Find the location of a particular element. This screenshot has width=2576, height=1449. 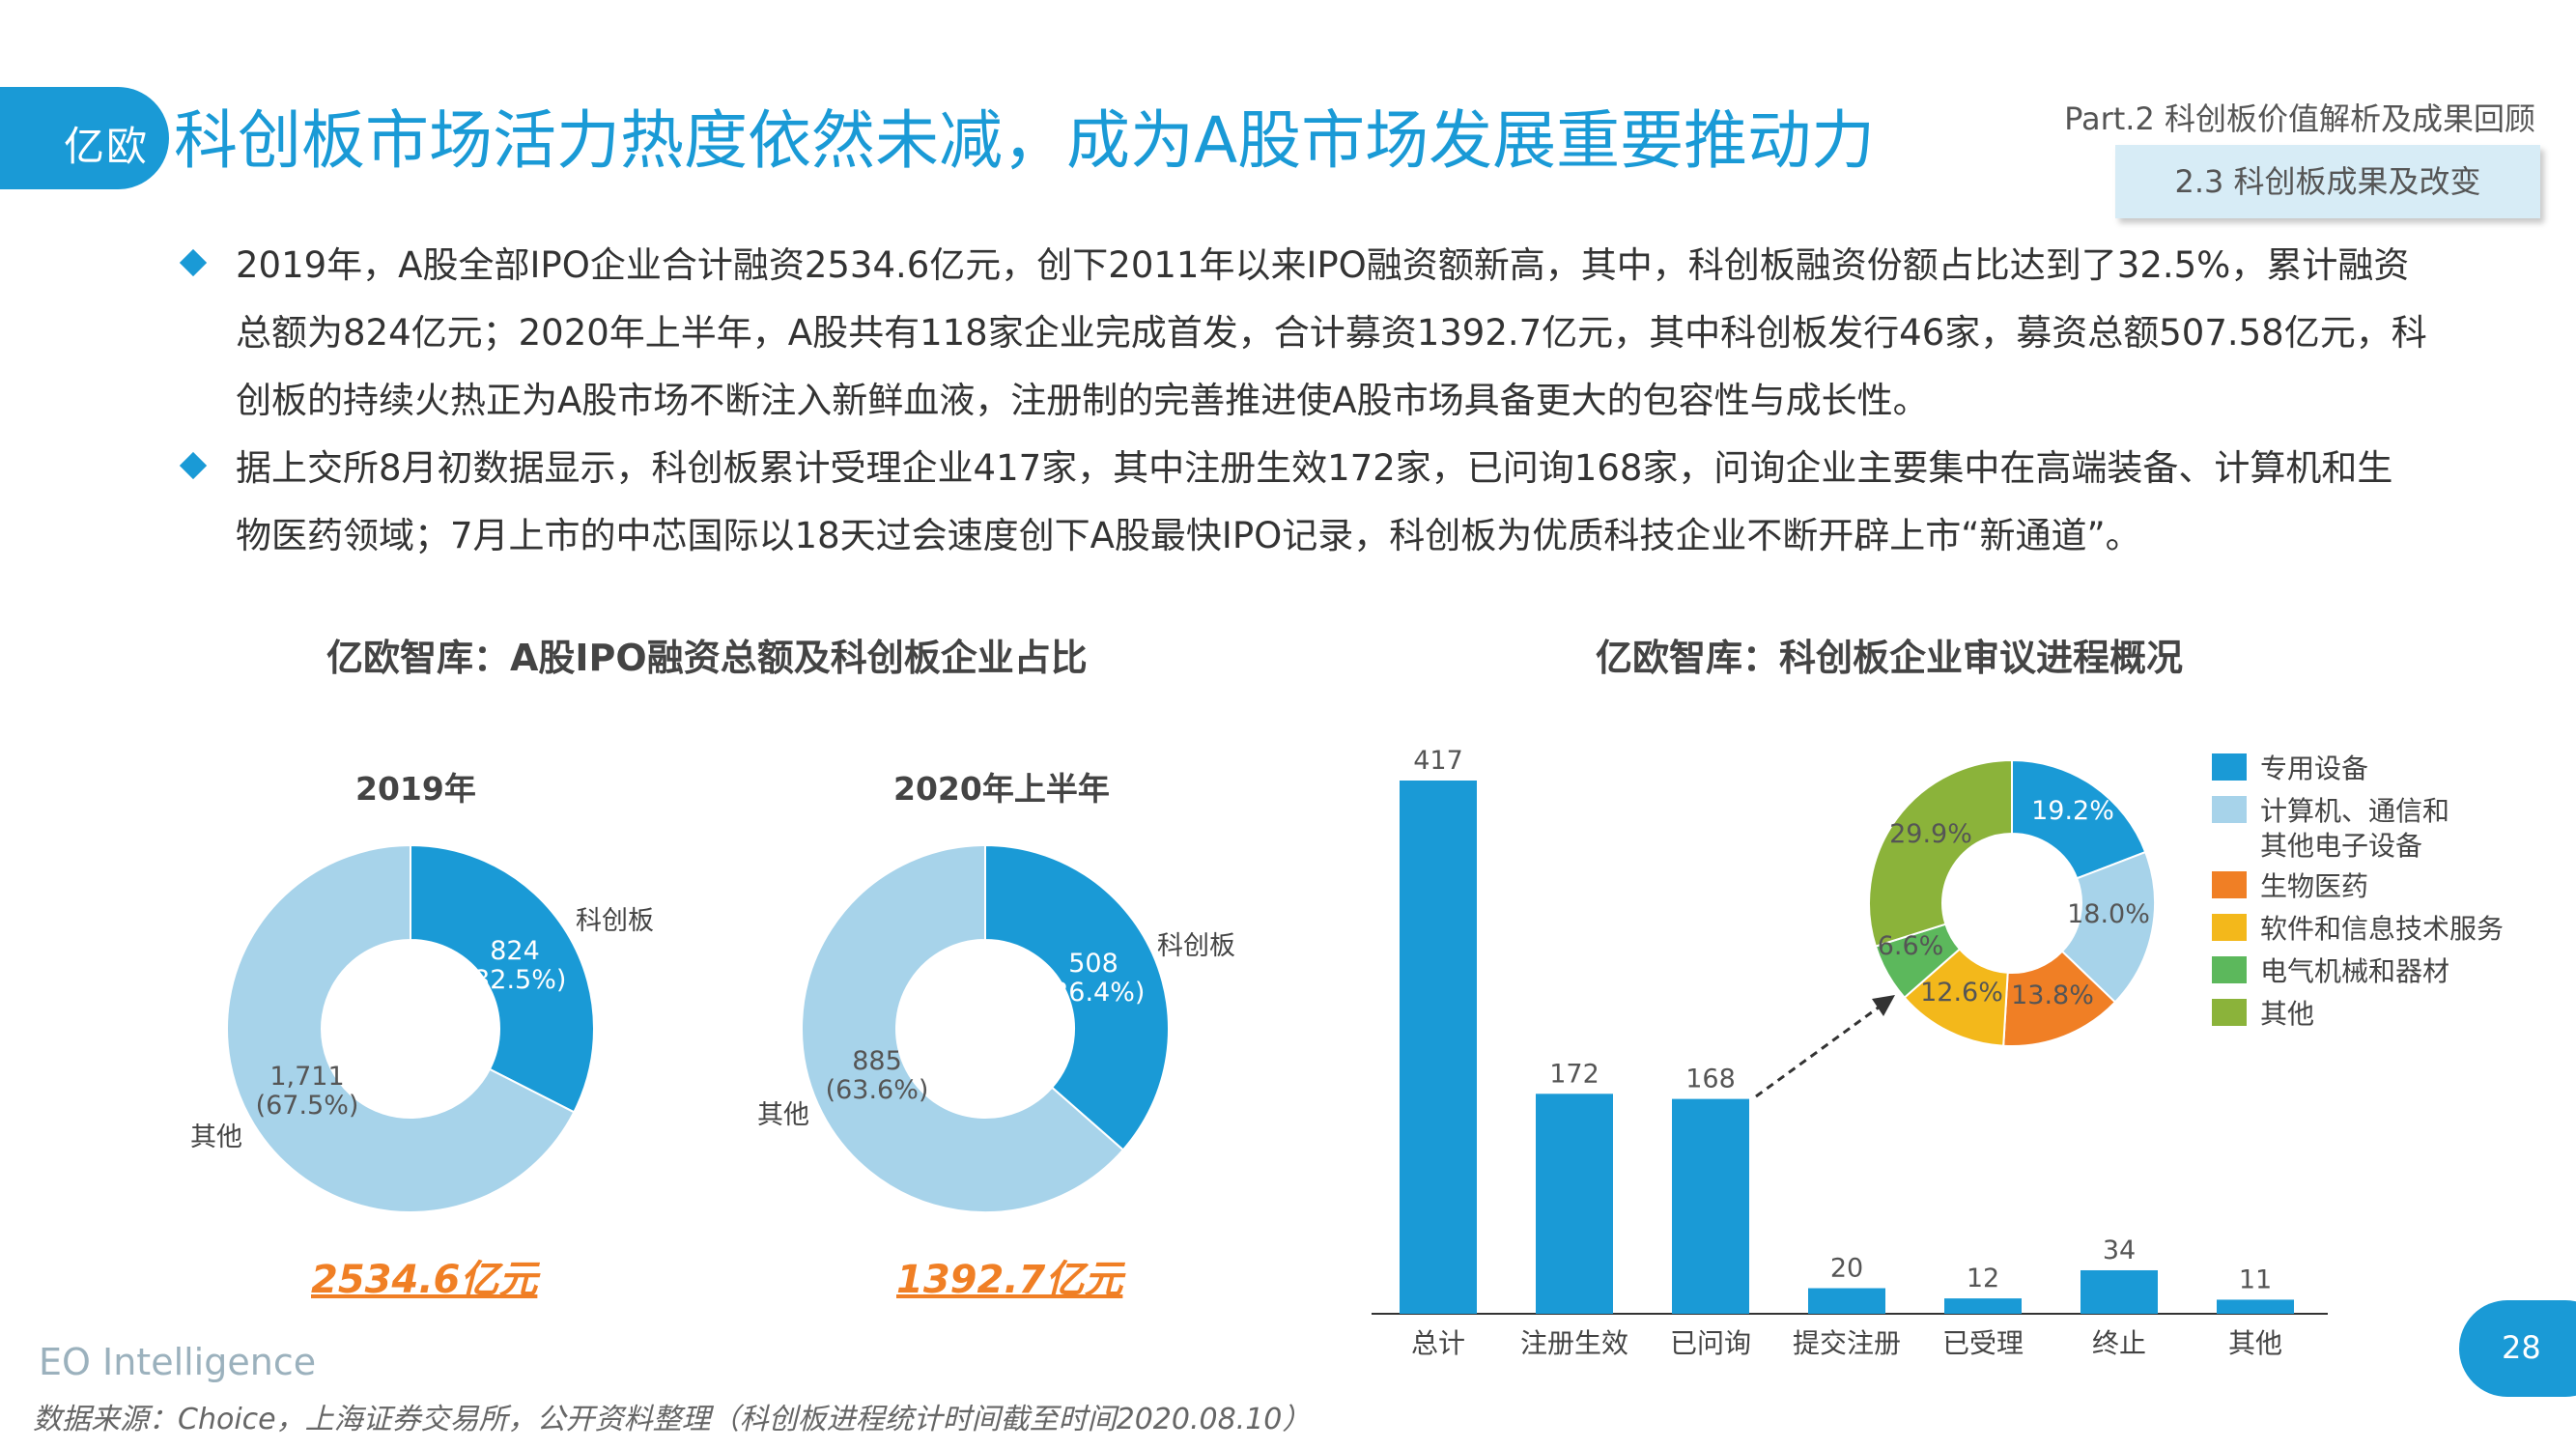

slice-pct-label: (32.5%) is located at coordinates (515, 980).